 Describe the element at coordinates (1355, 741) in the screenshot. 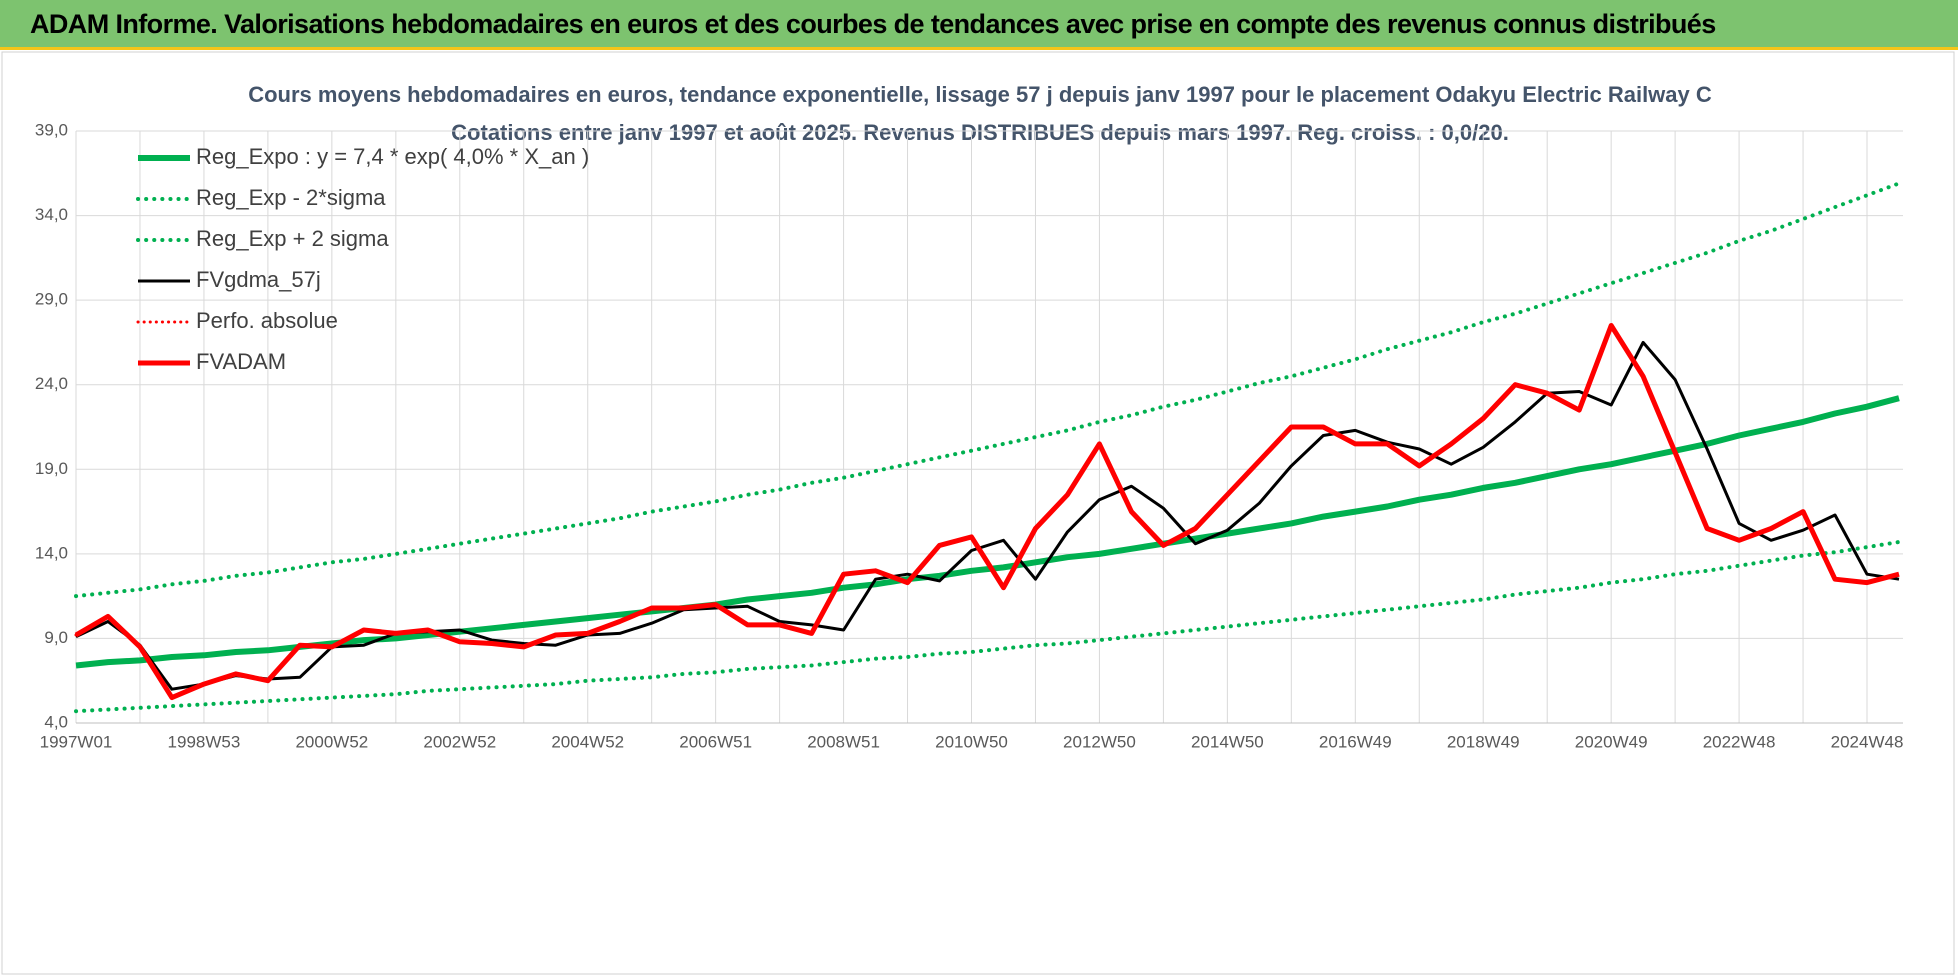

I see `x-tick-label: 2016W49` at that location.